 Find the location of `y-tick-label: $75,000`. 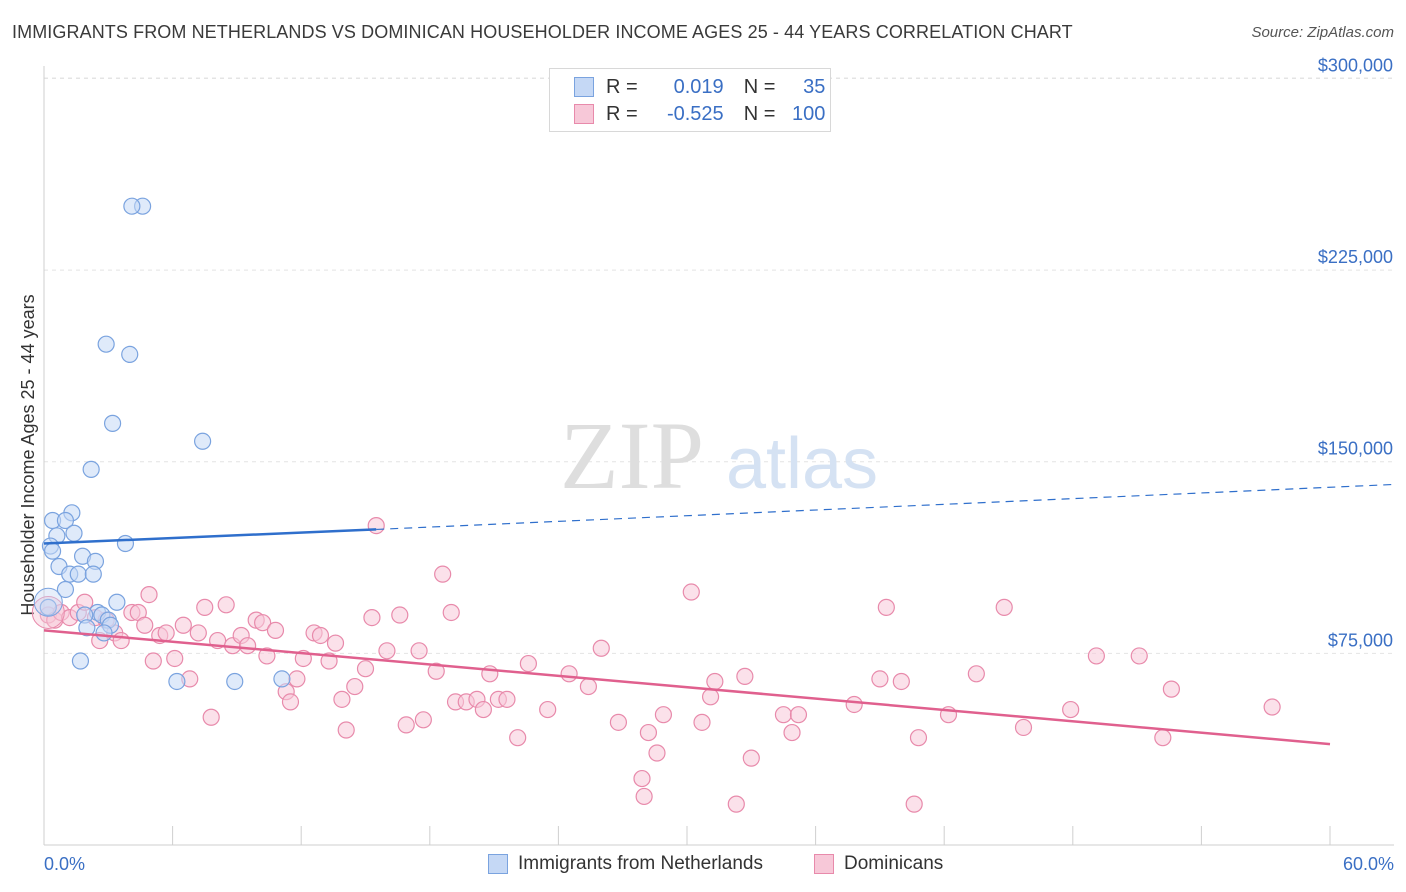

y-tick-label: $75,000 is located at coordinates (1360, 640).